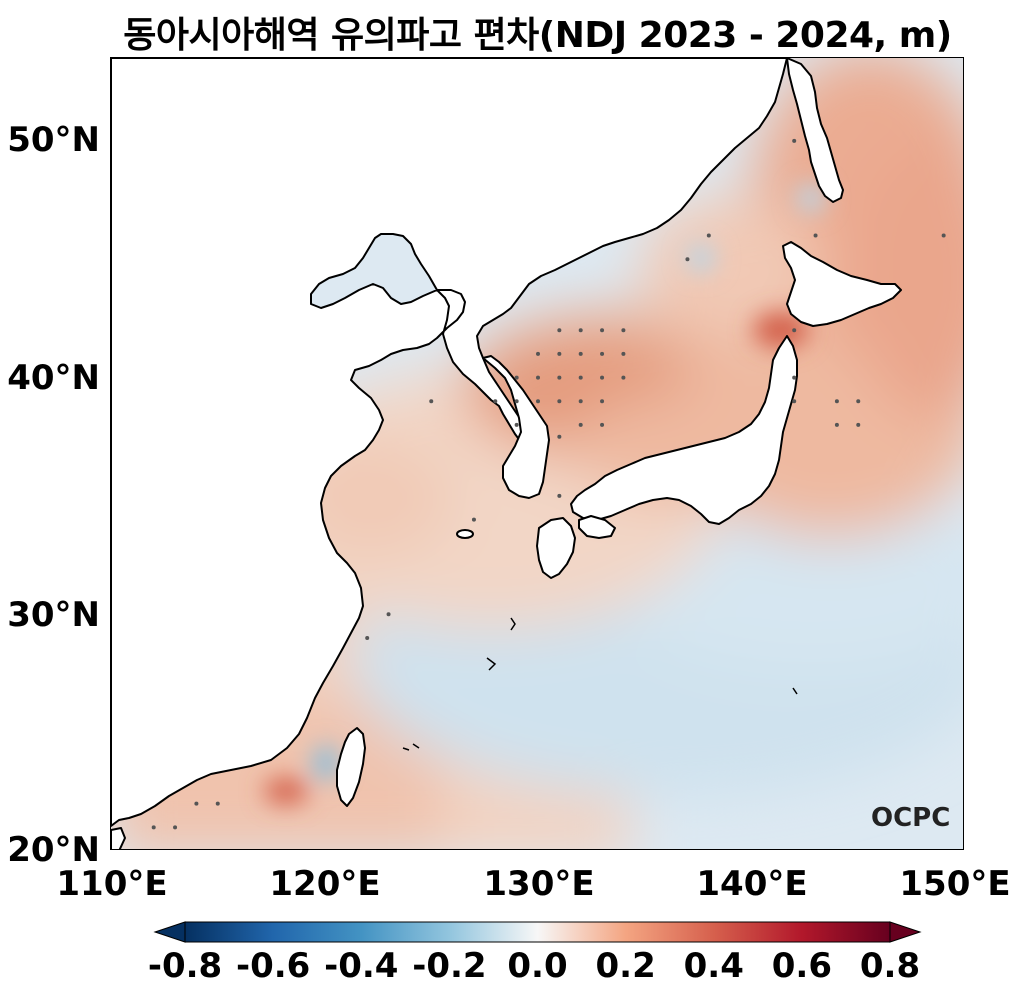 The height and width of the screenshot is (1000, 1025). I want to click on hainan, so click(118, 838).